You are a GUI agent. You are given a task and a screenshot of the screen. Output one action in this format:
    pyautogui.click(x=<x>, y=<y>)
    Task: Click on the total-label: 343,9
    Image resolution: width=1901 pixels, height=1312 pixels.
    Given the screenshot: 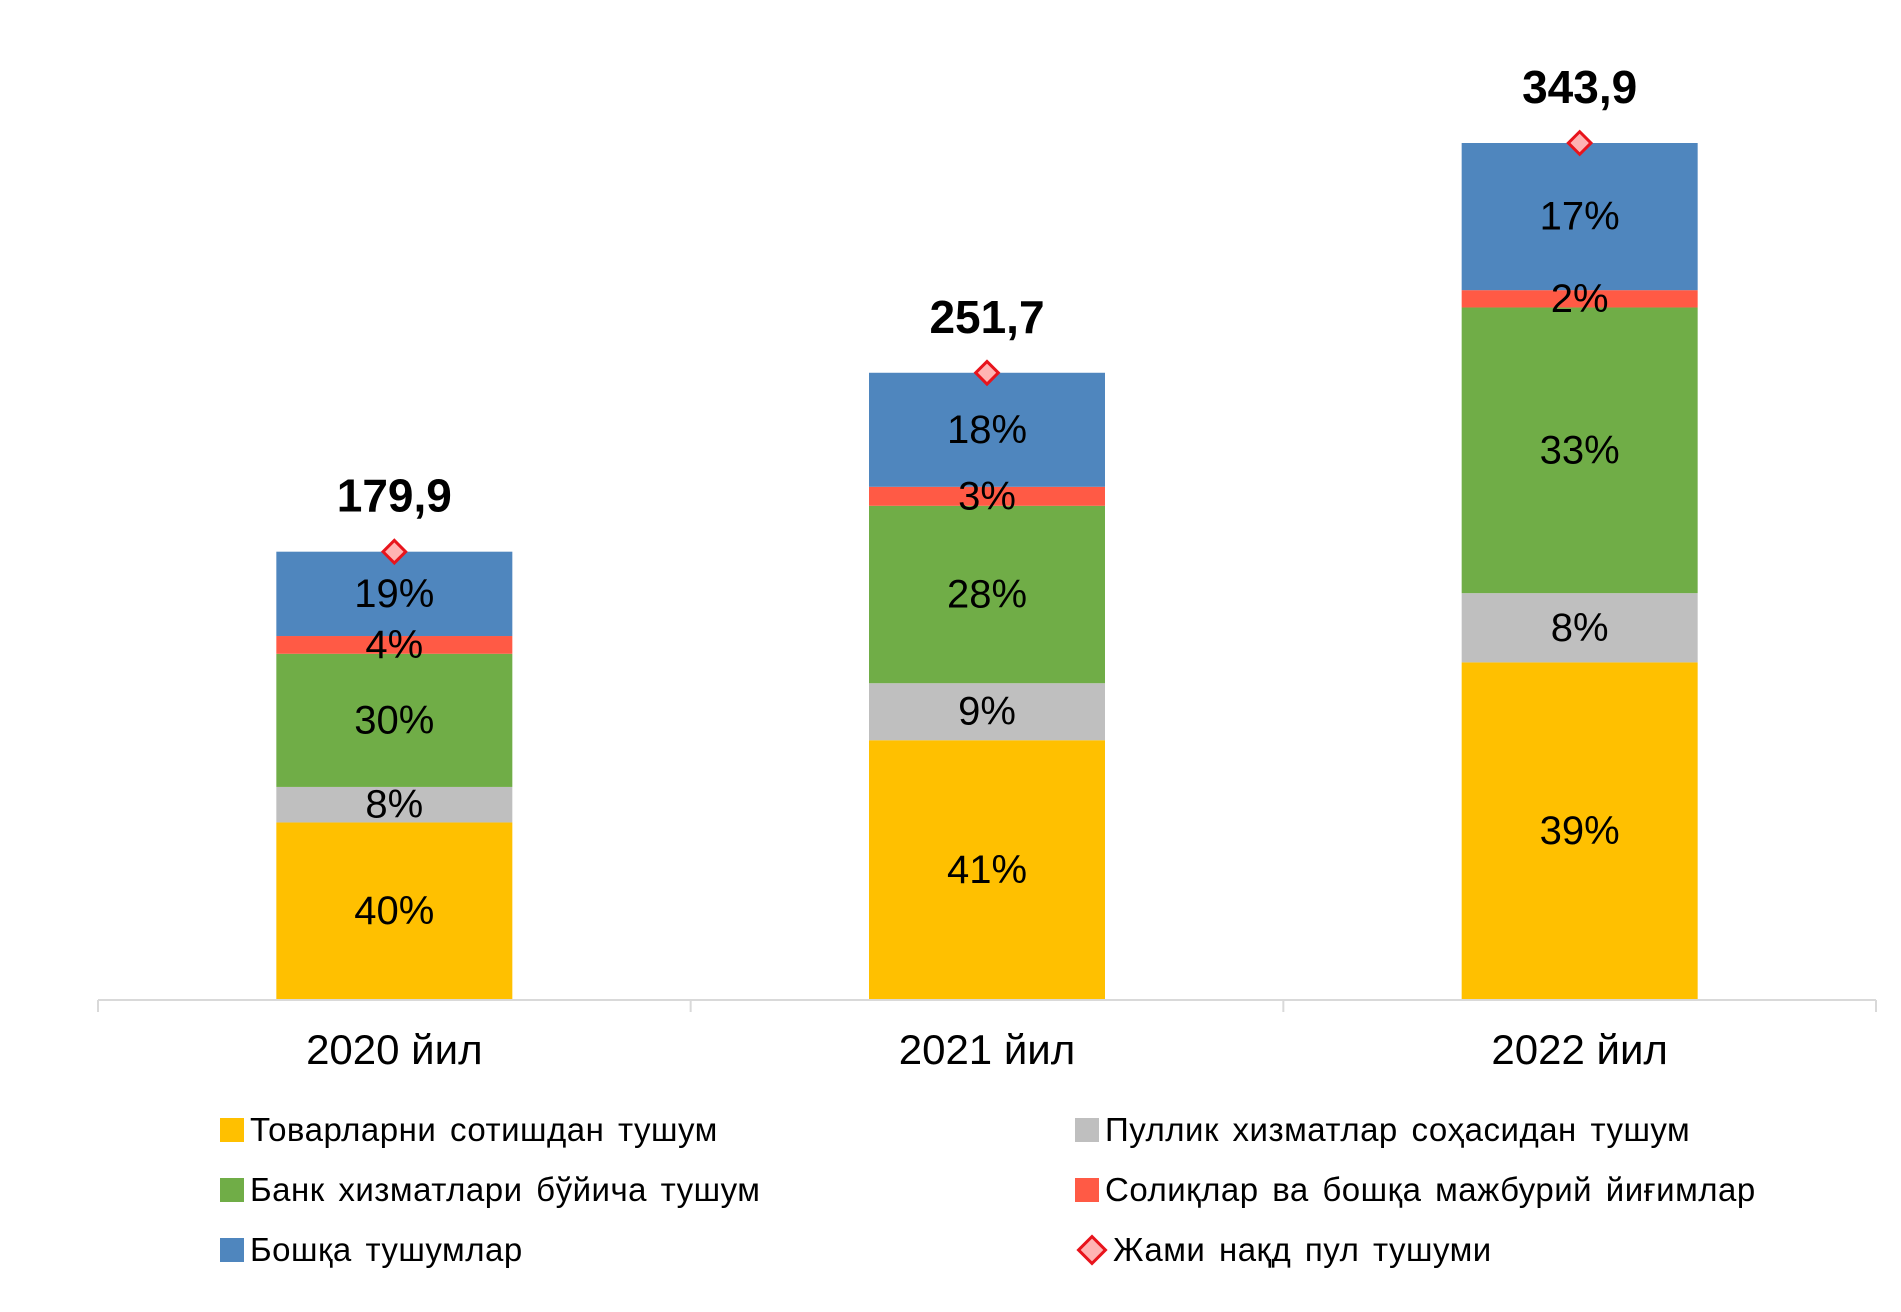 What is the action you would take?
    pyautogui.click(x=1579, y=87)
    